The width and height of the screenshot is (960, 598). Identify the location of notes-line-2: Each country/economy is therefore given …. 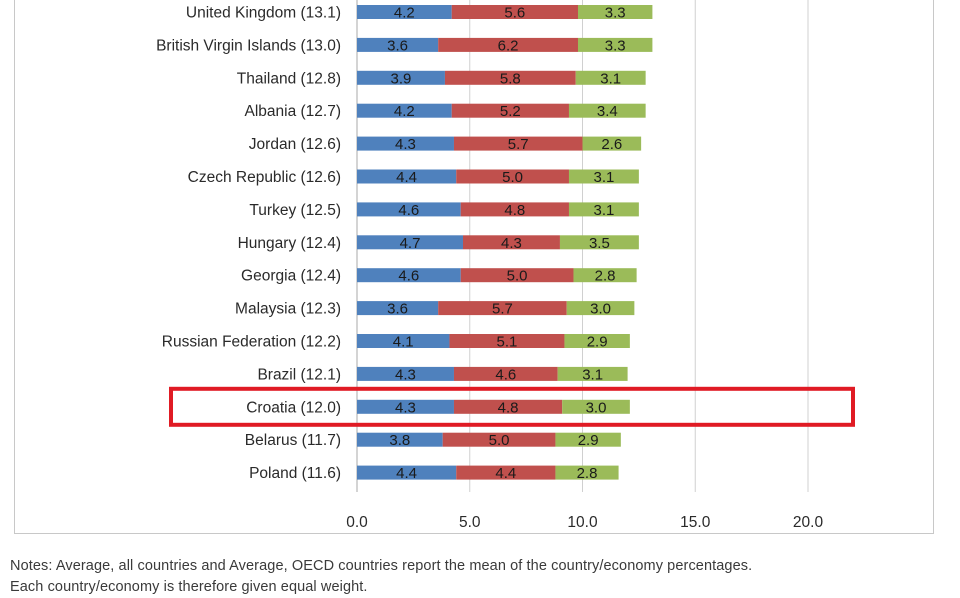
(189, 587).